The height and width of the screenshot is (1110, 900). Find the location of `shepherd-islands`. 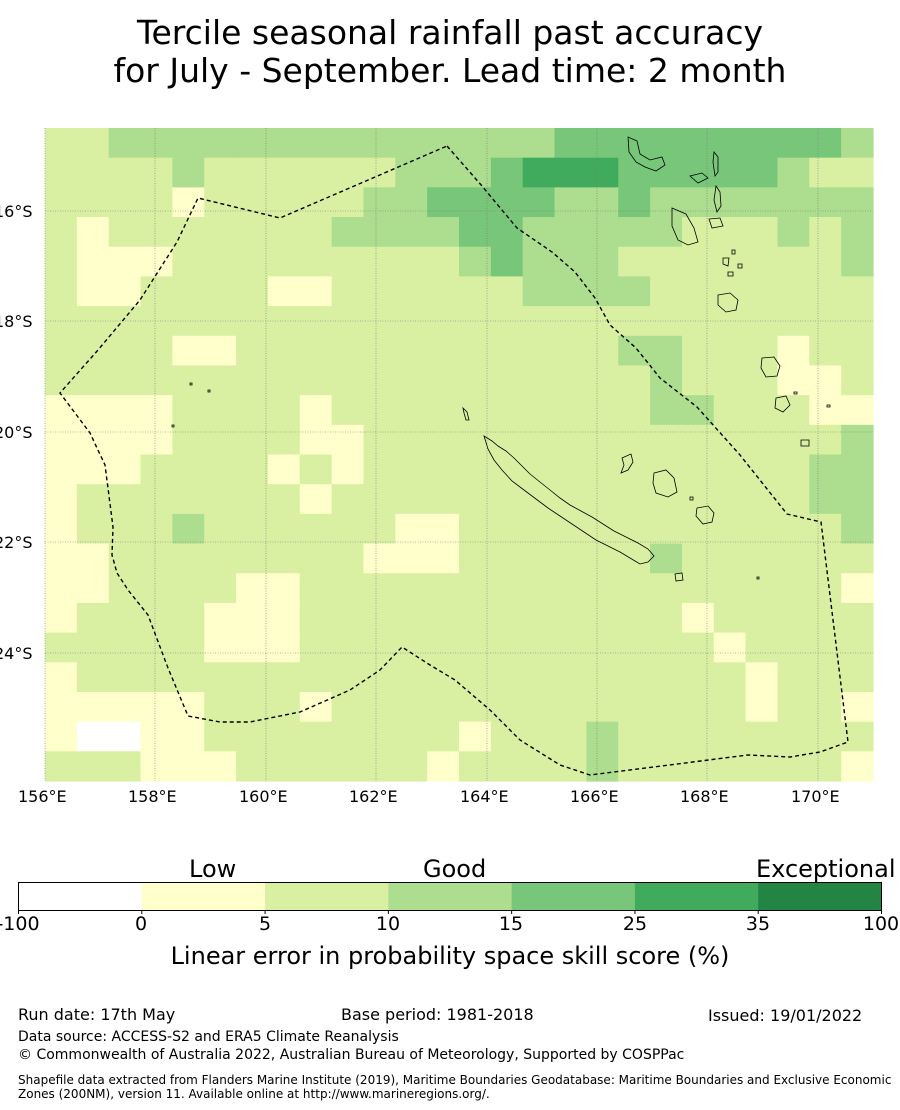

shepherd-islands is located at coordinates (735, 263).